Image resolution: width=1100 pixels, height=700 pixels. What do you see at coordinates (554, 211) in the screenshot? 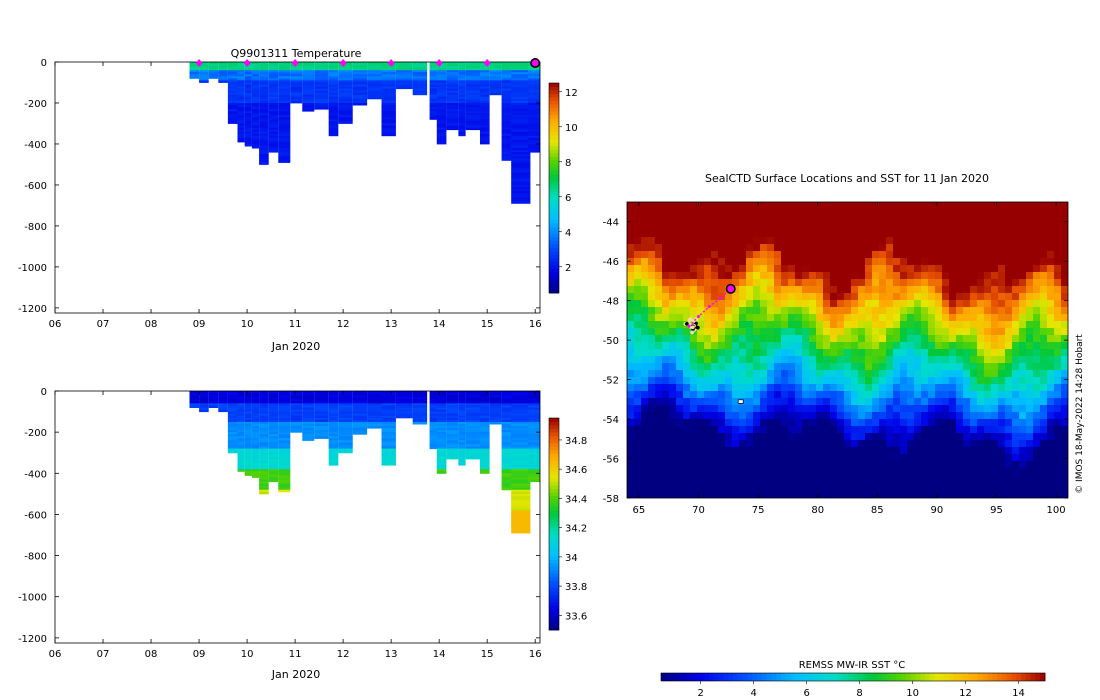
I see `colorbar-segment` at bounding box center [554, 211].